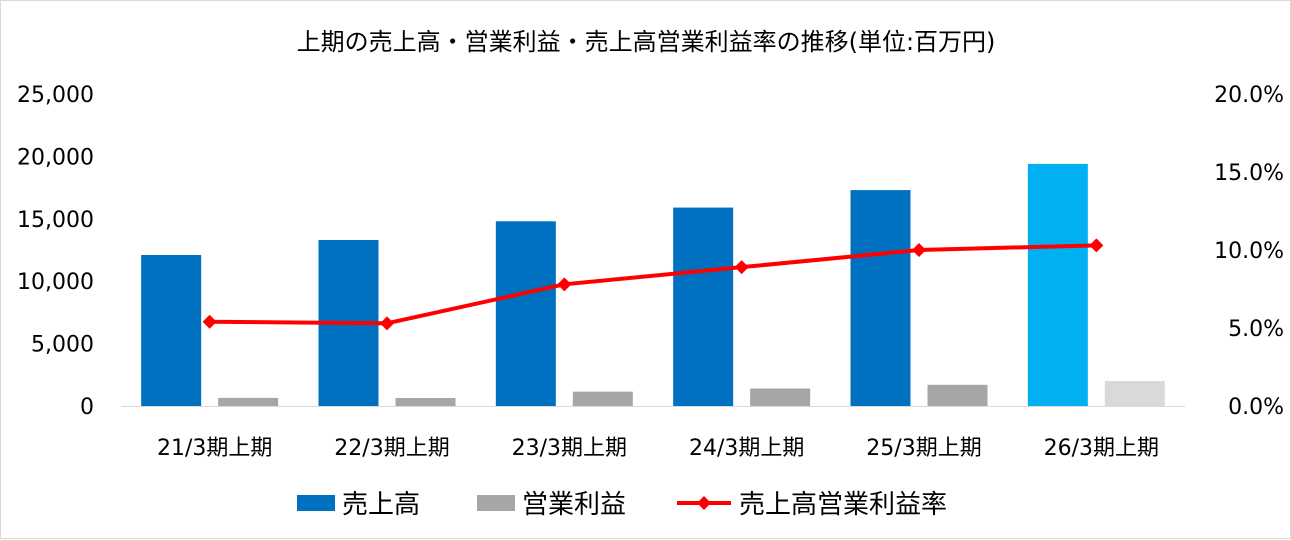 This screenshot has height=540, width=1291. What do you see at coordinates (1249, 95) in the screenshot?
I see `right-axis-tick-label: 20.0%` at bounding box center [1249, 95].